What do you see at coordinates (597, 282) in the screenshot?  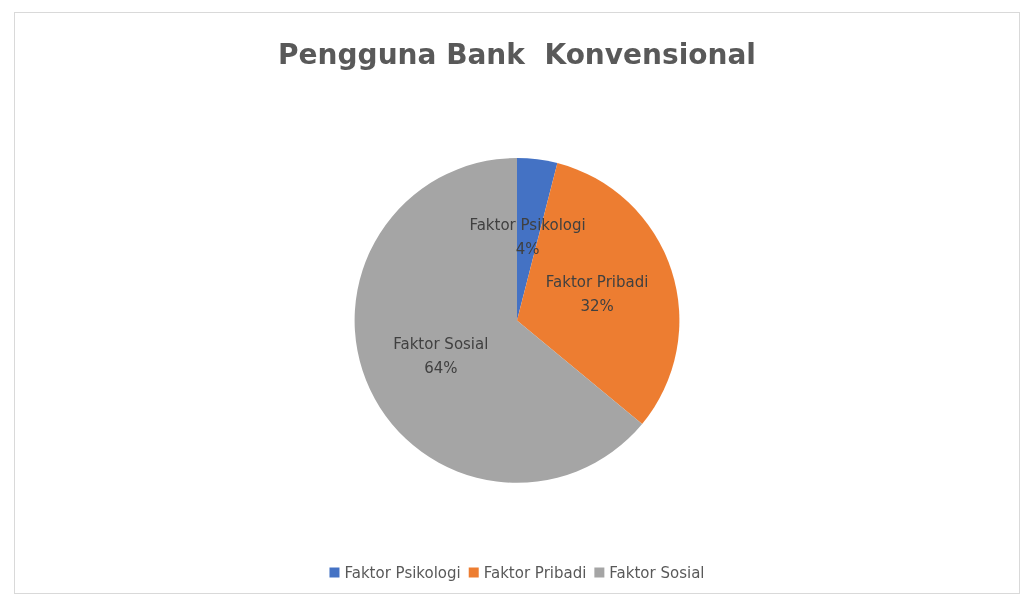 I see `slice-label: Faktor Pribadi` at bounding box center [597, 282].